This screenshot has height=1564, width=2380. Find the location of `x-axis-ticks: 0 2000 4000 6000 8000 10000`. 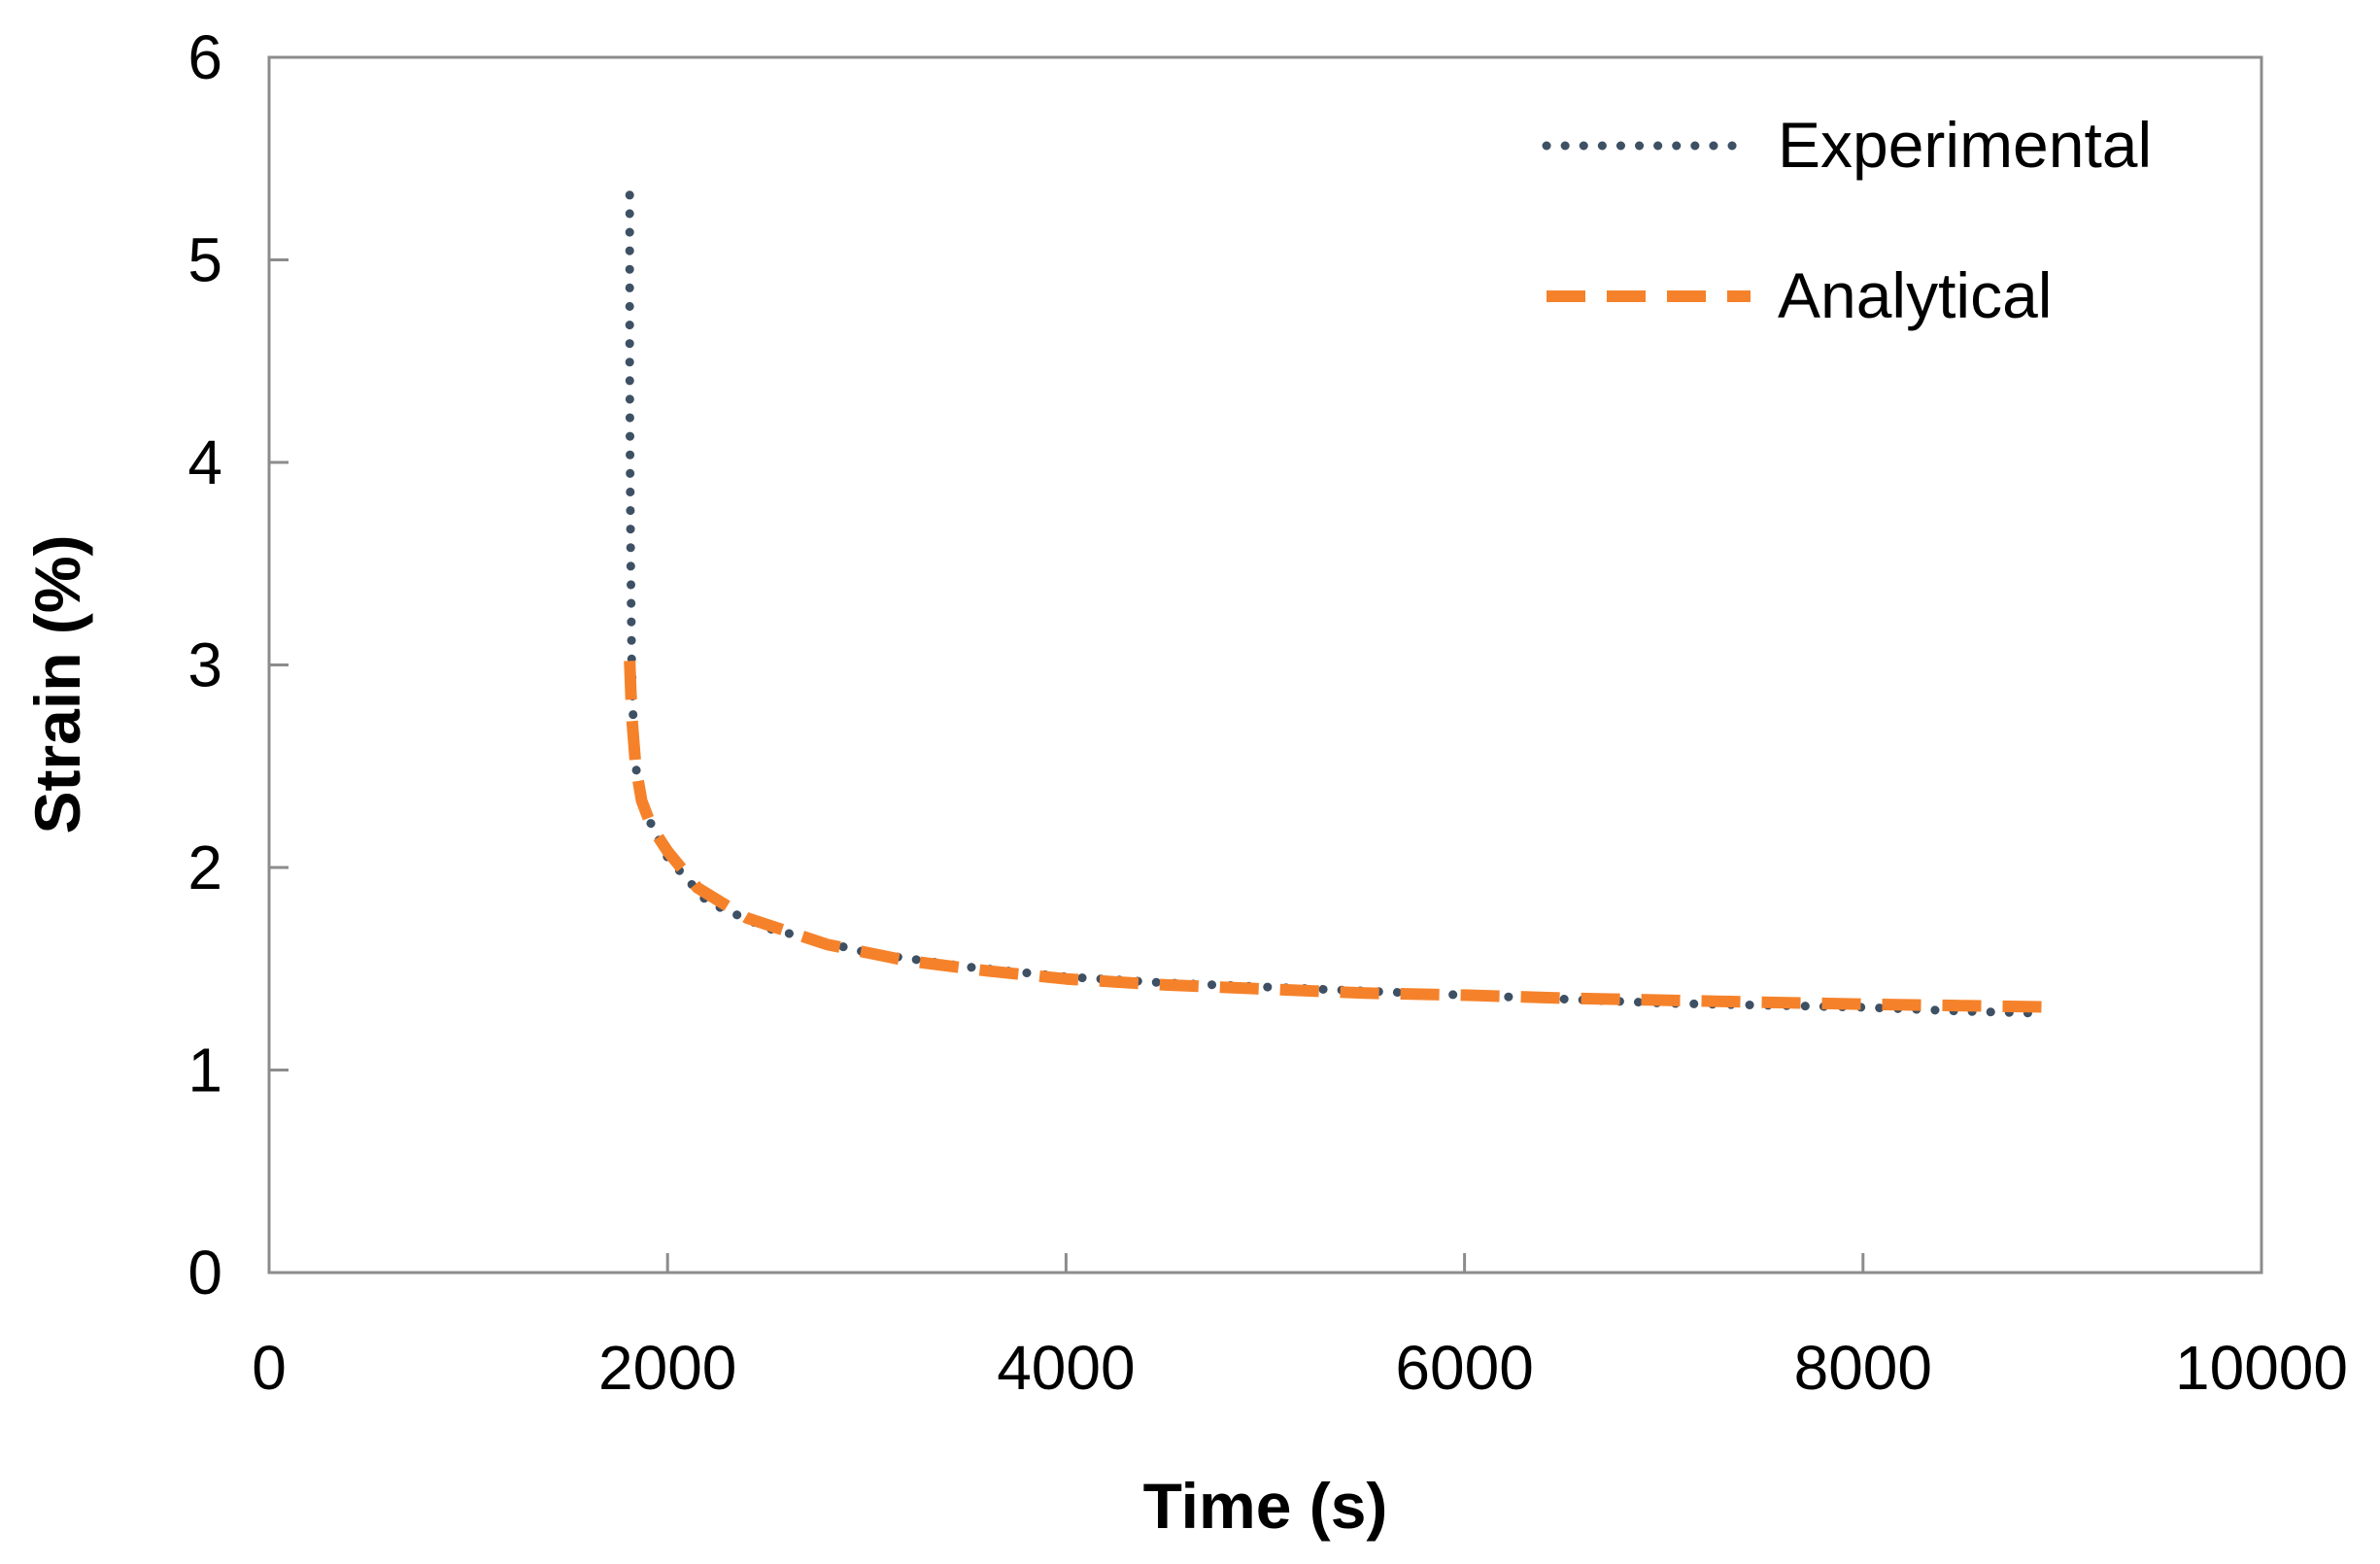

x-axis-ticks: 0 2000 4000 6000 8000 10000 is located at coordinates (1300, 1328).